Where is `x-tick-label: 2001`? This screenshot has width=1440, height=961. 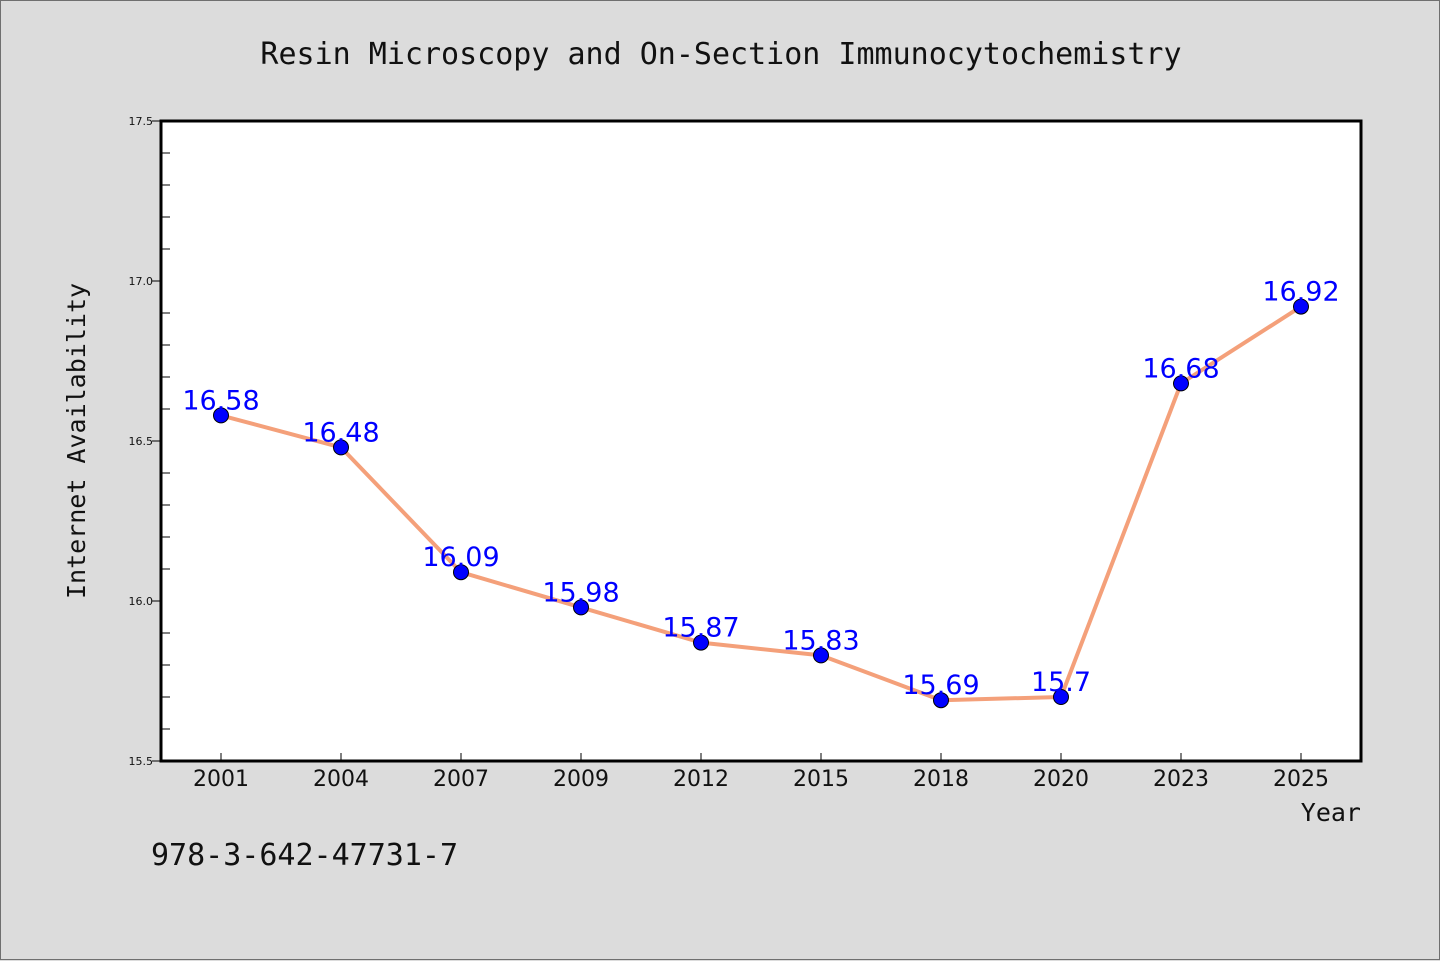 x-tick-label: 2001 is located at coordinates (221, 779).